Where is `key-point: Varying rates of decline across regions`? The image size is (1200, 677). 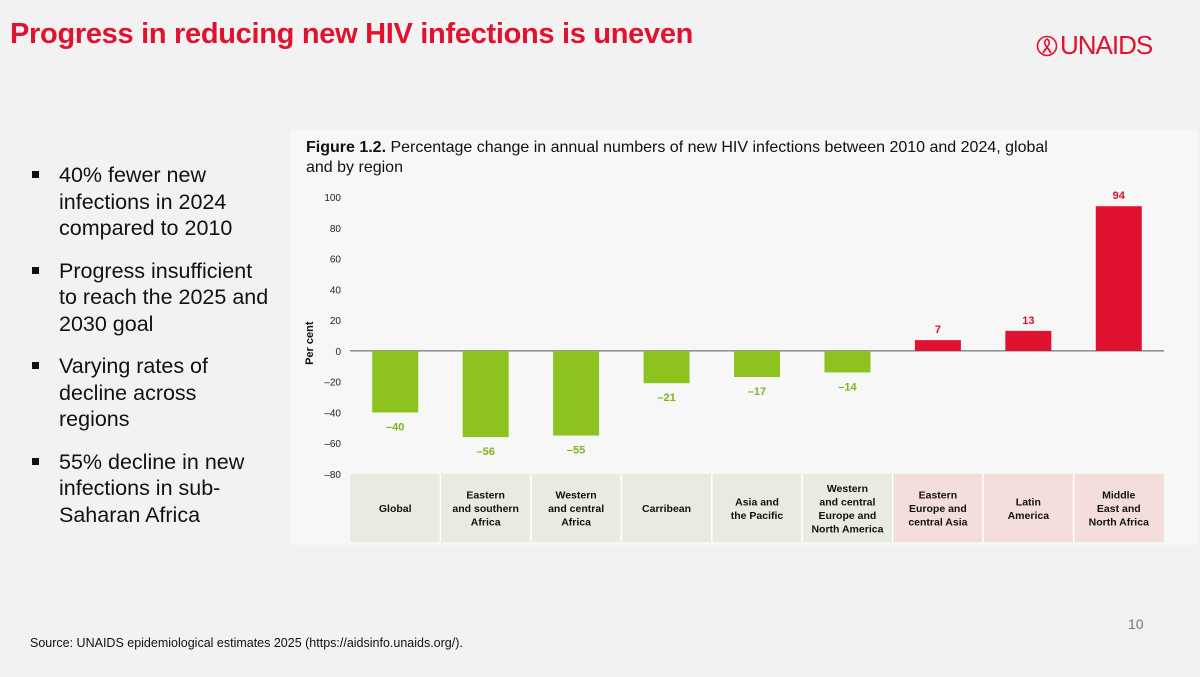
key-point: Varying rates of decline across regions is located at coordinates (152, 393).